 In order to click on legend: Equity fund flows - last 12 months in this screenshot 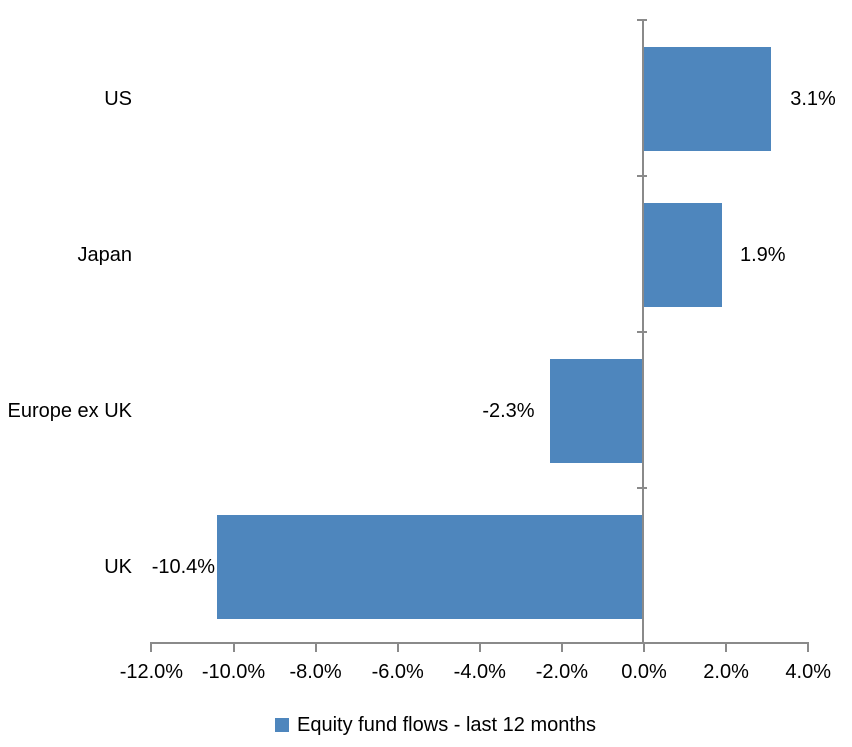, I will do `click(435, 725)`.